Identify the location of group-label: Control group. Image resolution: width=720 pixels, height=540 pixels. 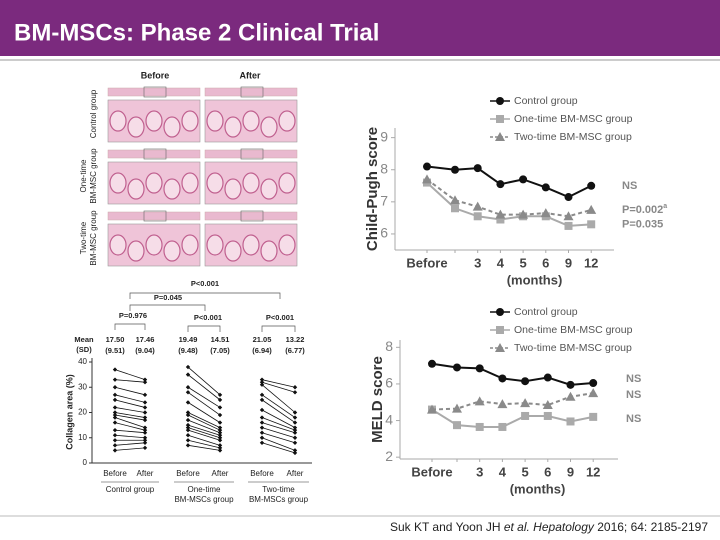
(130, 489).